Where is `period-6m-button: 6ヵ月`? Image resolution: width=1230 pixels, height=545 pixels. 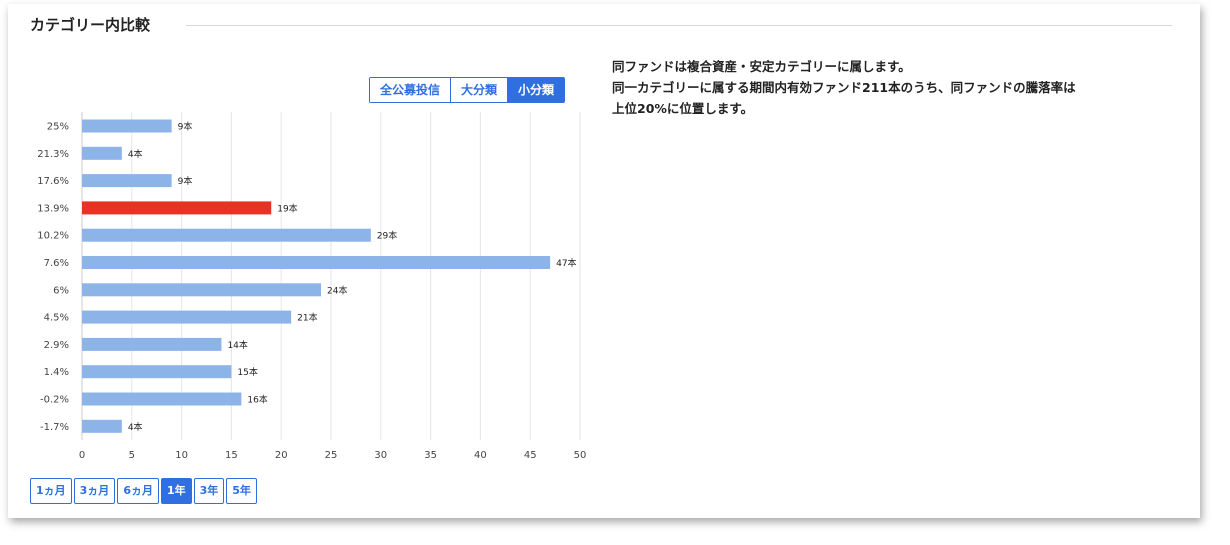 period-6m-button: 6ヵ月 is located at coordinates (138, 491).